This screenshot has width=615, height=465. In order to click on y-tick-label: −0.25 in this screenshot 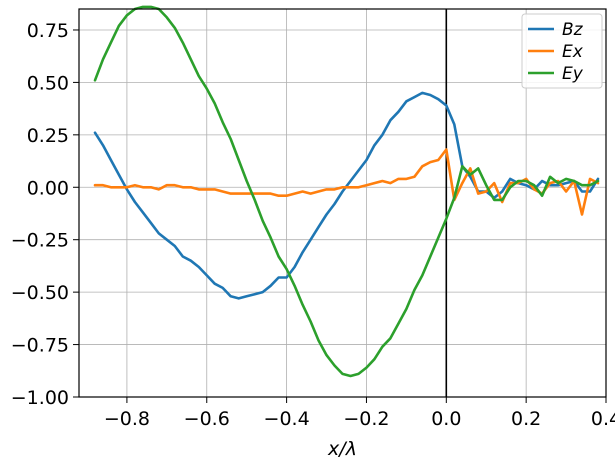, I will do `click(40, 241)`.